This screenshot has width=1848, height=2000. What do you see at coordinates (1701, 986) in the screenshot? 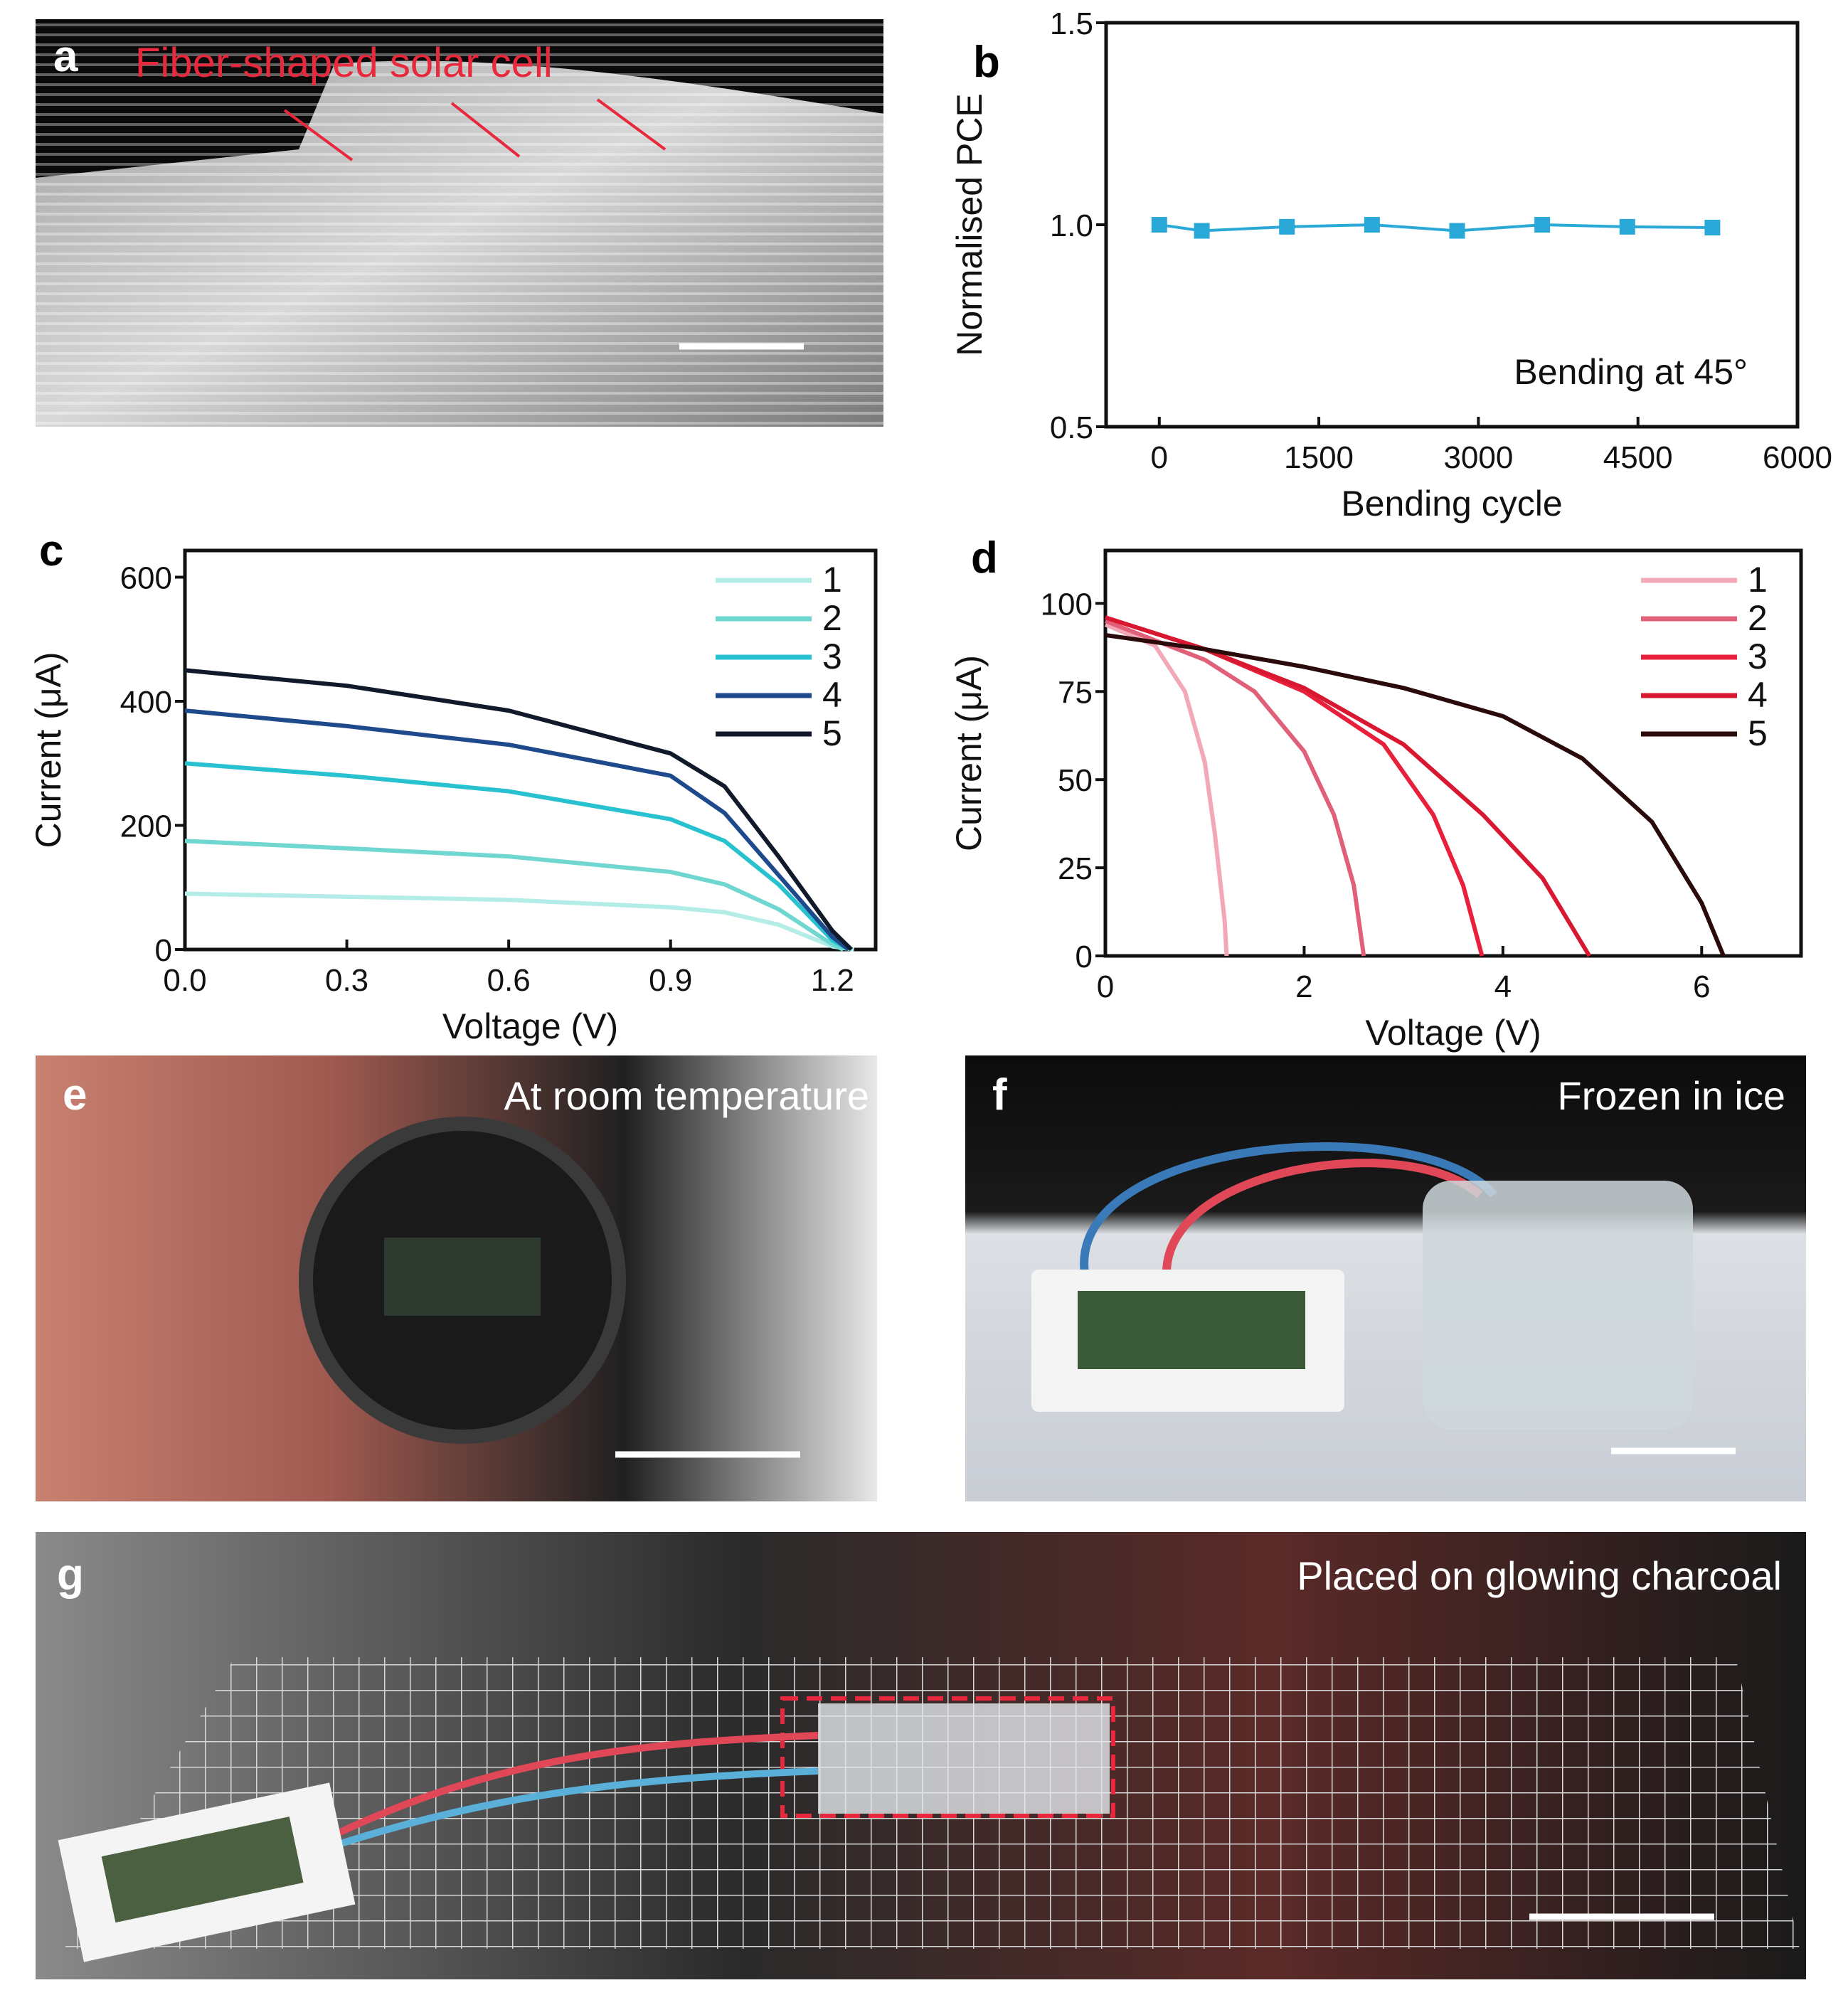
I see `x-tick-label: 6` at bounding box center [1701, 986].